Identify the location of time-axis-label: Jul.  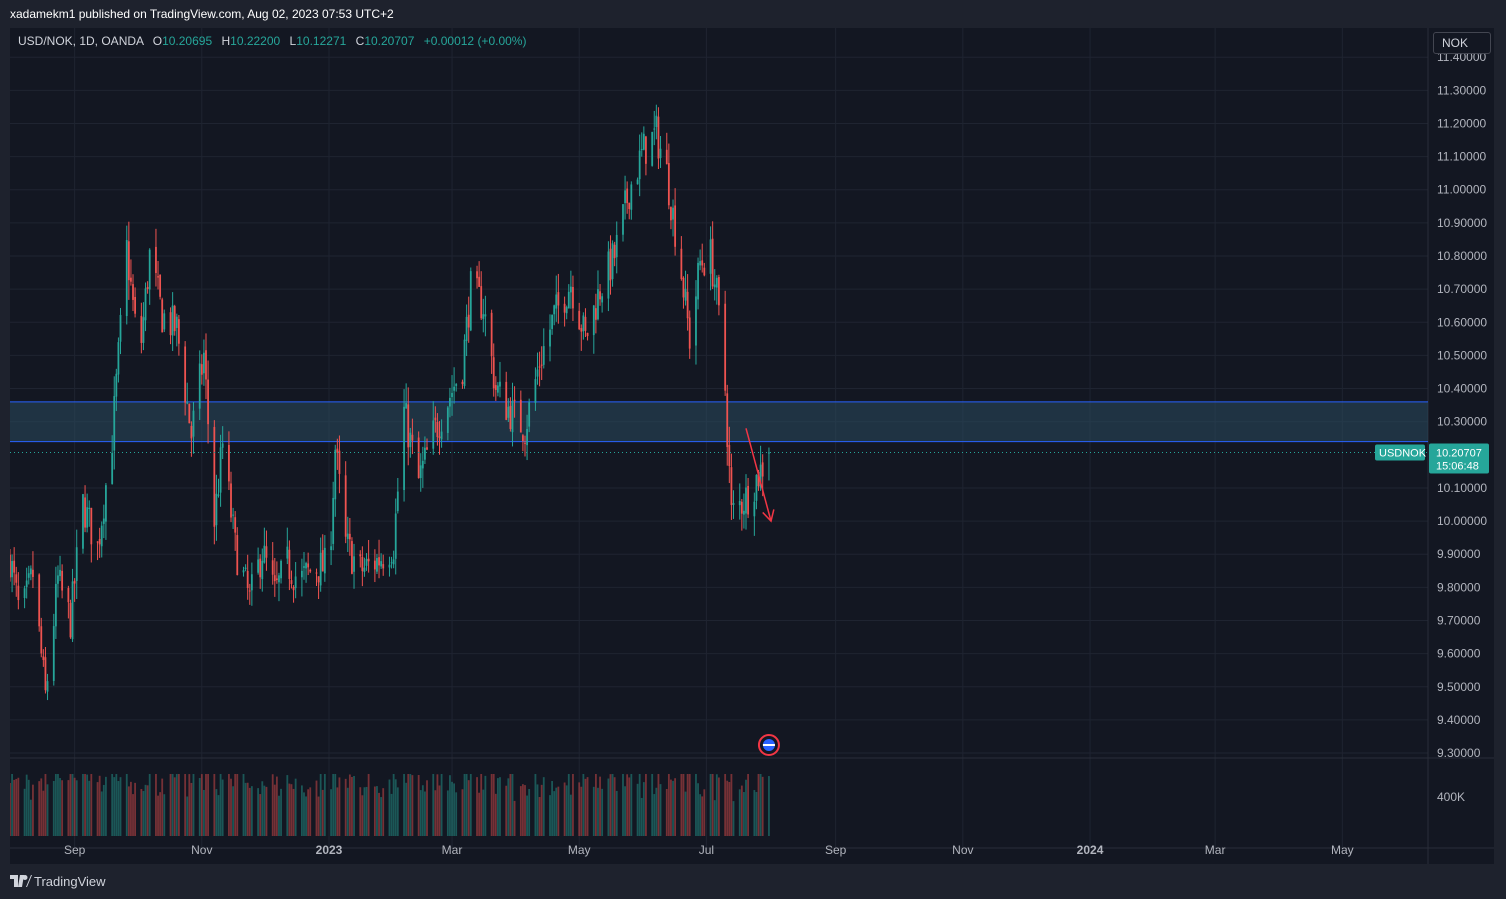
(706, 850).